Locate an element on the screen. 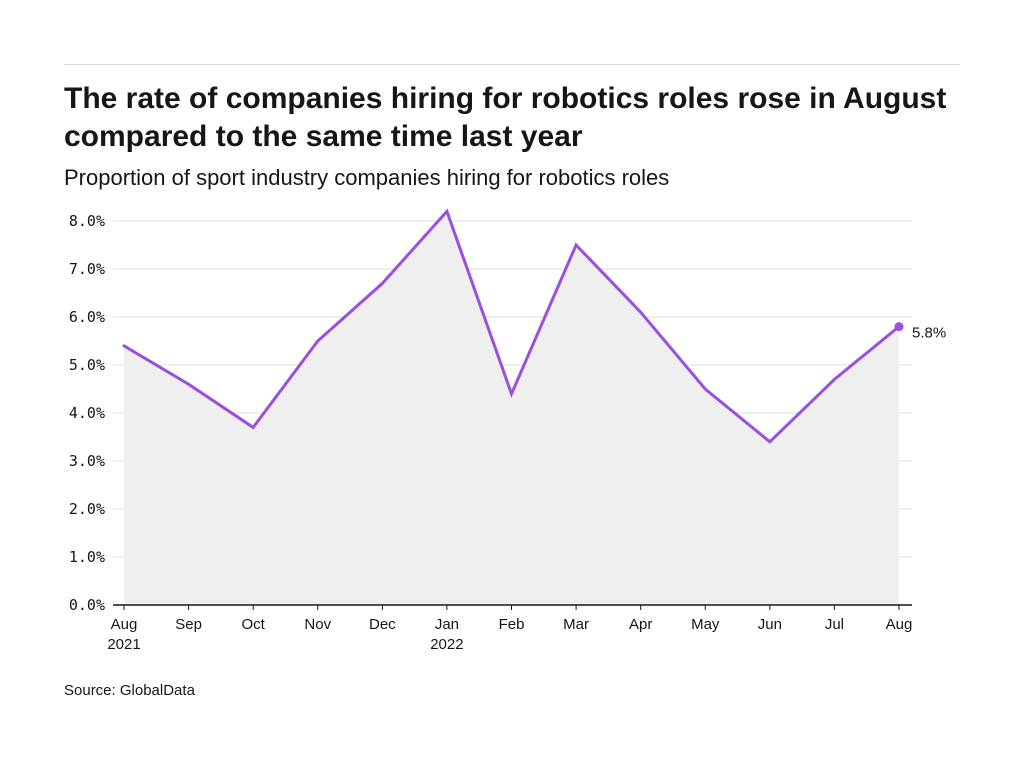  y-tick-label: 2.0% is located at coordinates (87, 509).